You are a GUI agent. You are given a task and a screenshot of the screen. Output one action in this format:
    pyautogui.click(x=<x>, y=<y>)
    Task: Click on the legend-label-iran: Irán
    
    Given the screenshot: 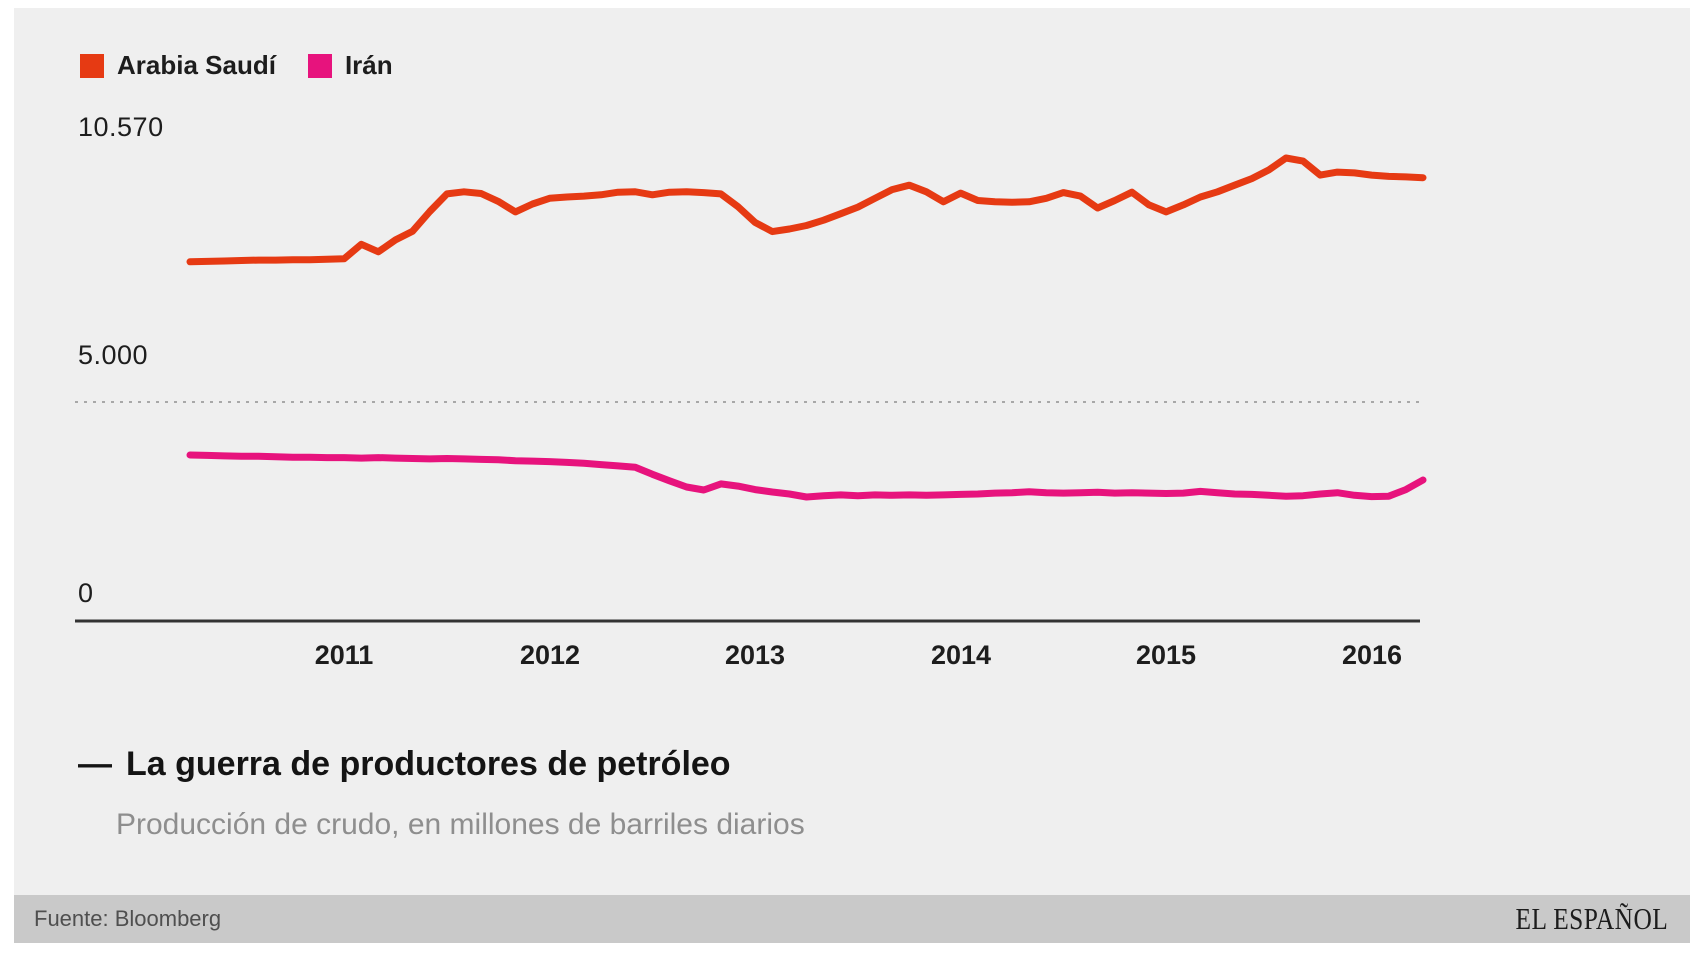 What is the action you would take?
    pyautogui.click(x=368, y=65)
    